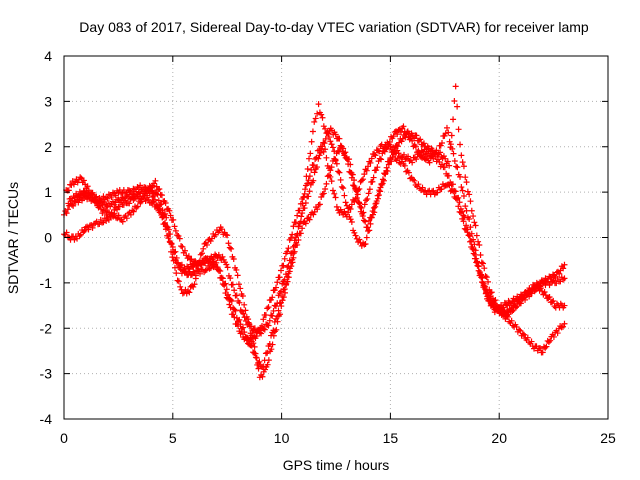 This screenshot has height=480, width=640. Describe the element at coordinates (13, 238) in the screenshot. I see `y-axis-label: SDTVAR / TECUs` at that location.